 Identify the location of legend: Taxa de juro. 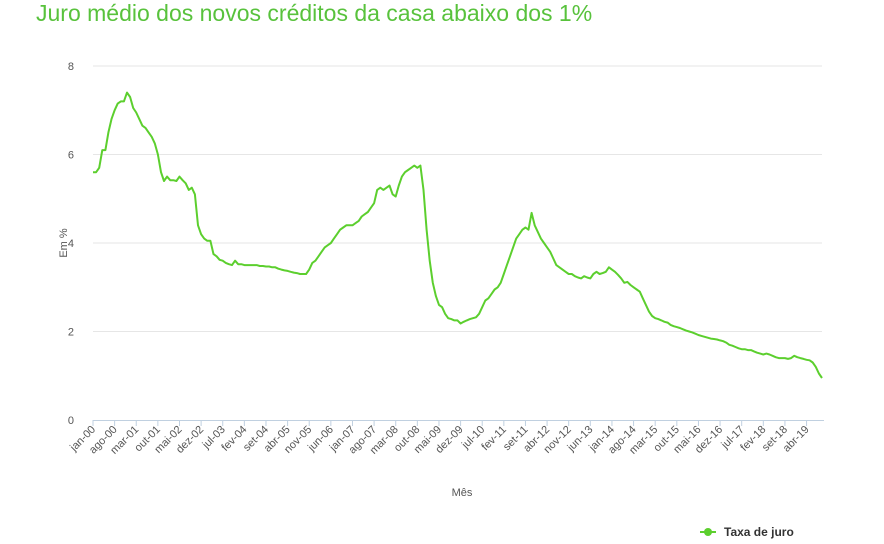
(747, 532).